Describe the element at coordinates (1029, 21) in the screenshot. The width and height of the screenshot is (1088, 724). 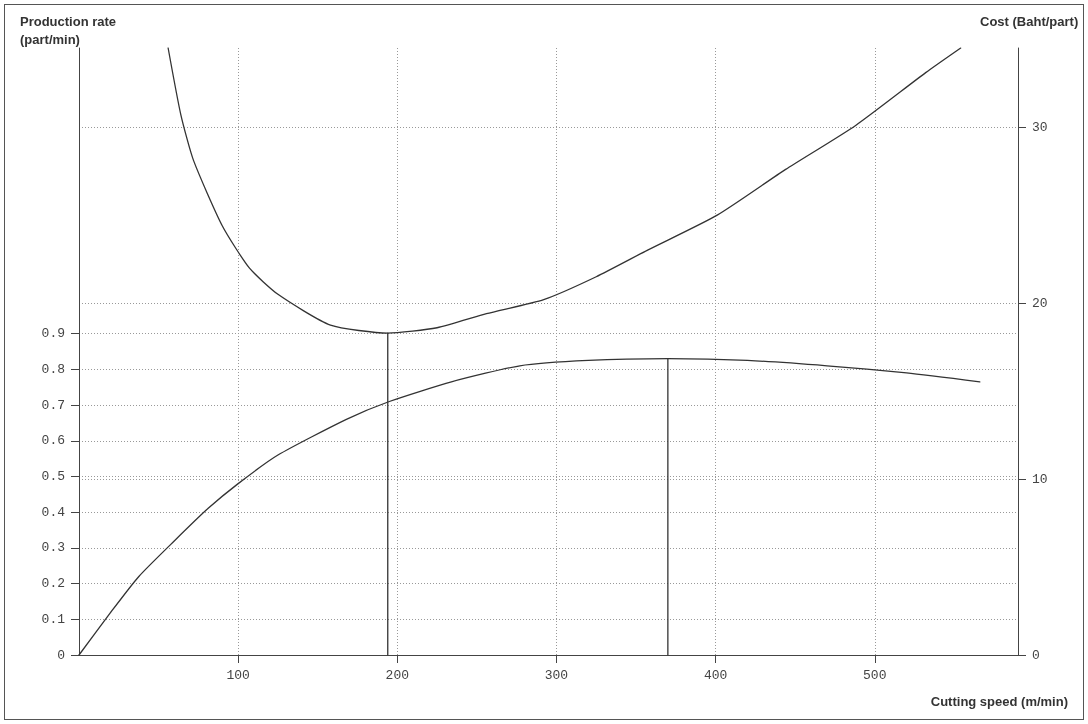
I see `y2-axis-title: Cost (Baht/part)` at that location.